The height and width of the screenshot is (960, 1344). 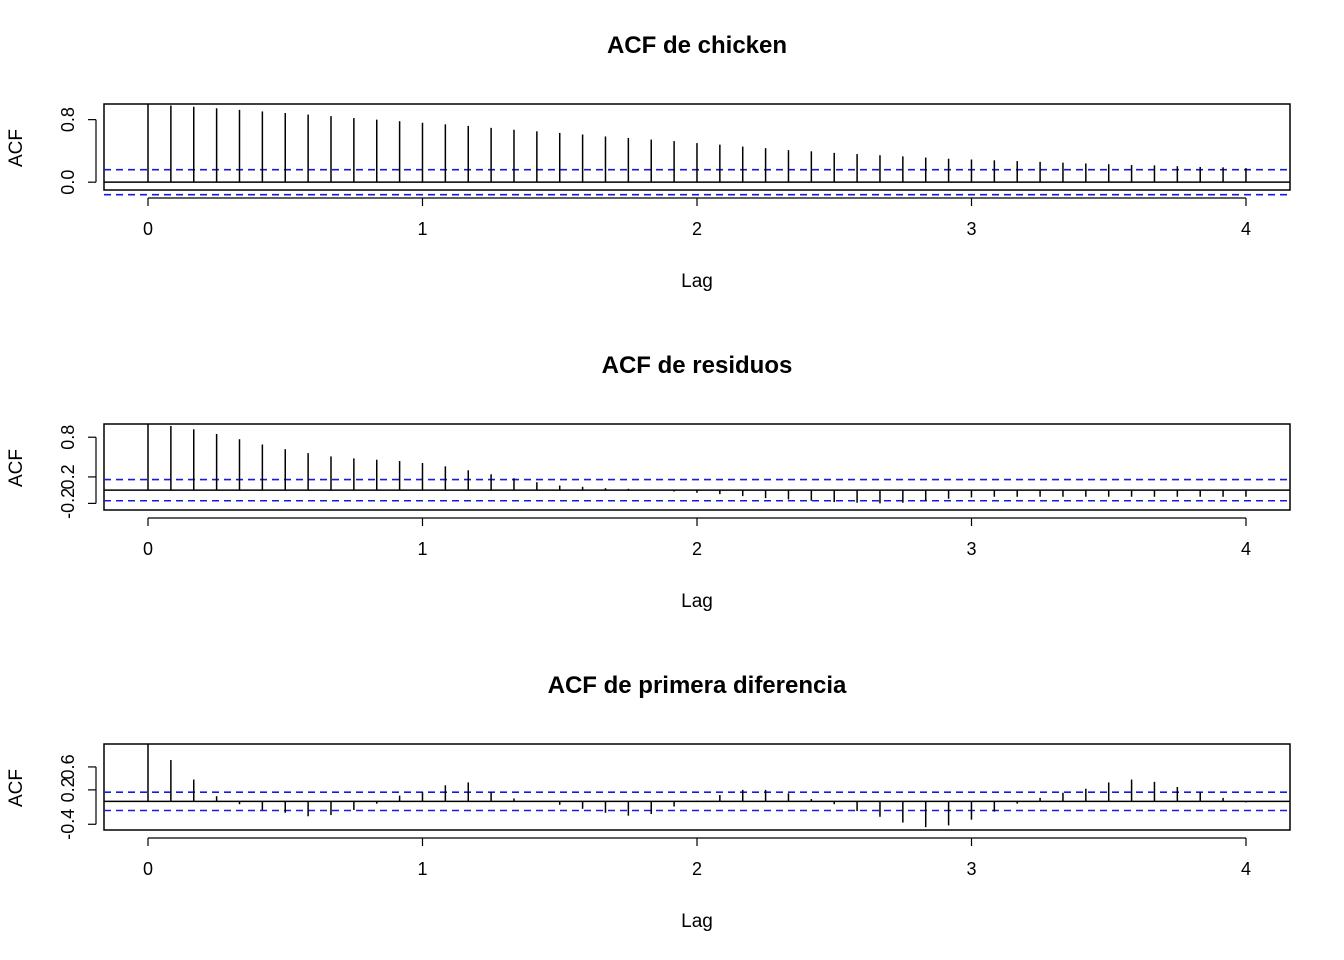 I want to click on y-tick-label: 0.6, so click(x=68, y=766).